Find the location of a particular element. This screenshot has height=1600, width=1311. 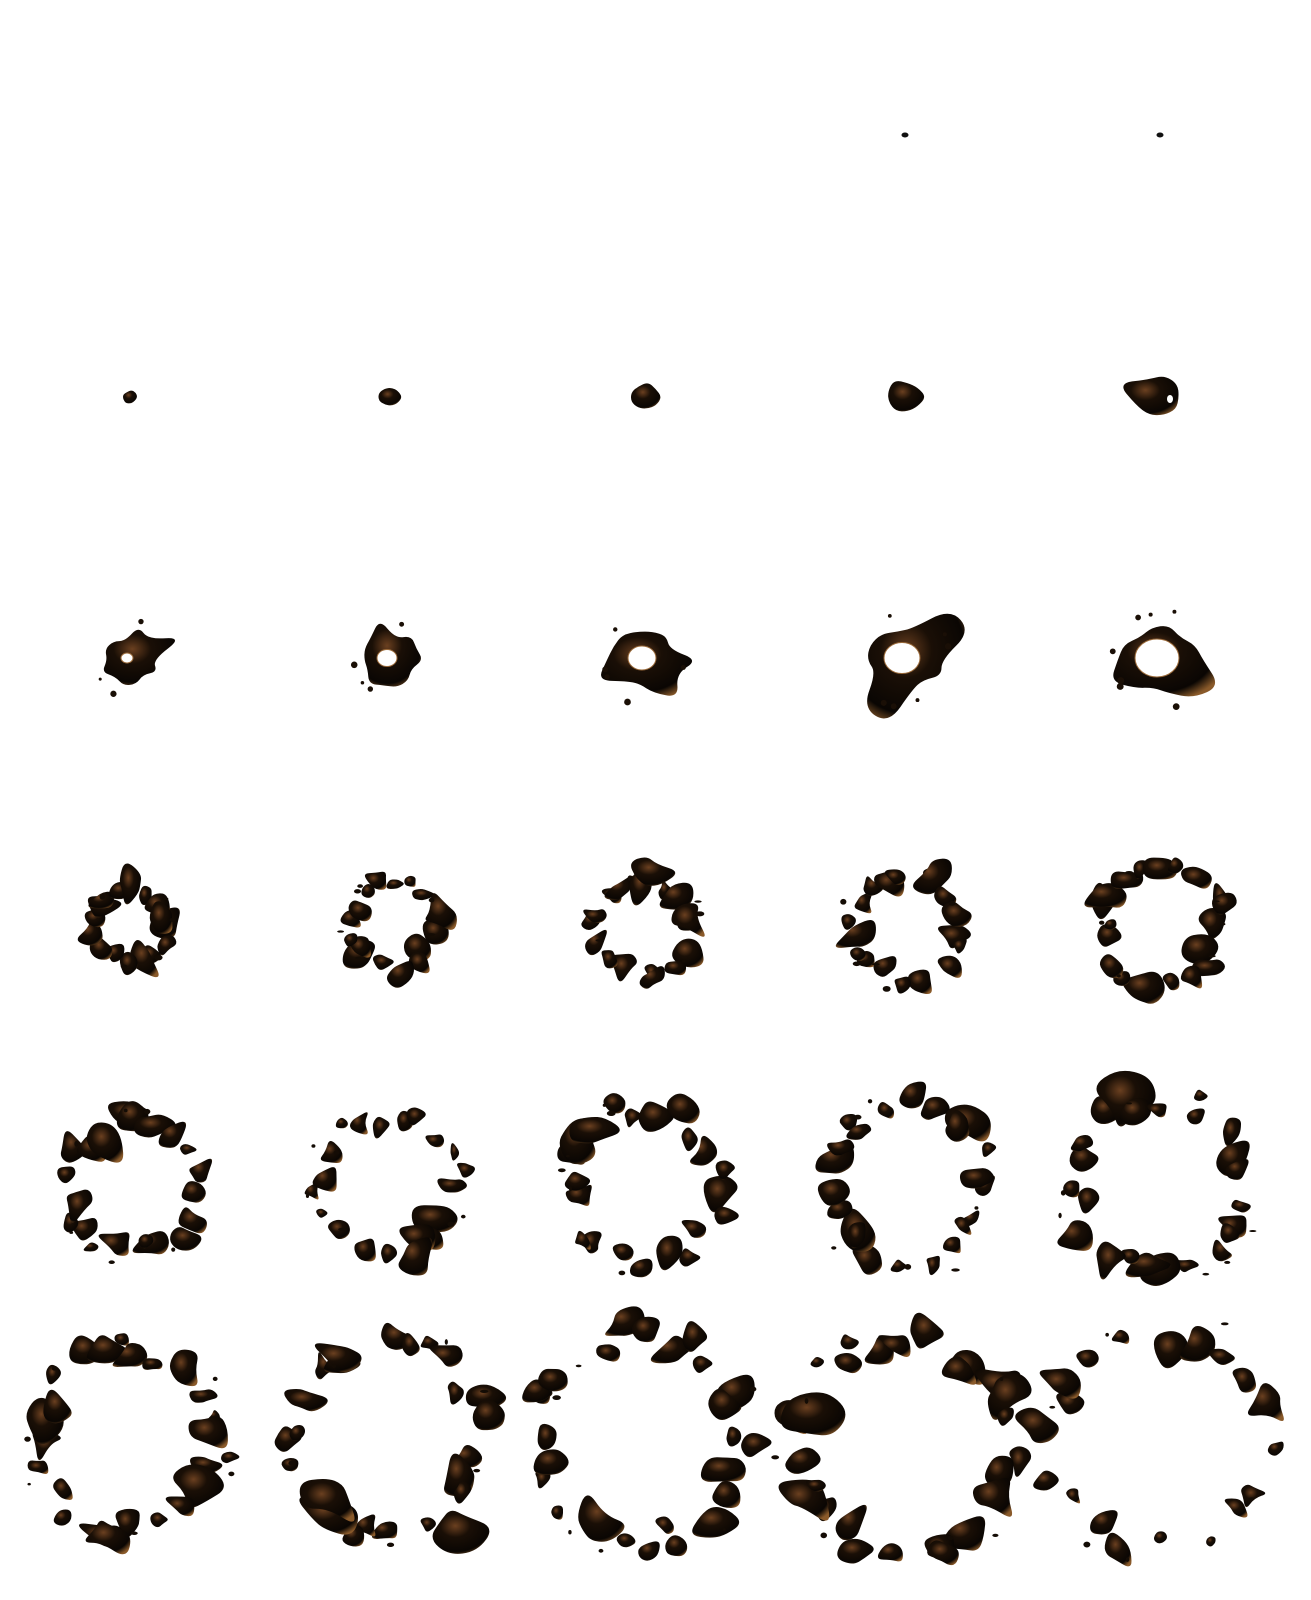

highlight is located at coordinates (1170, 399).